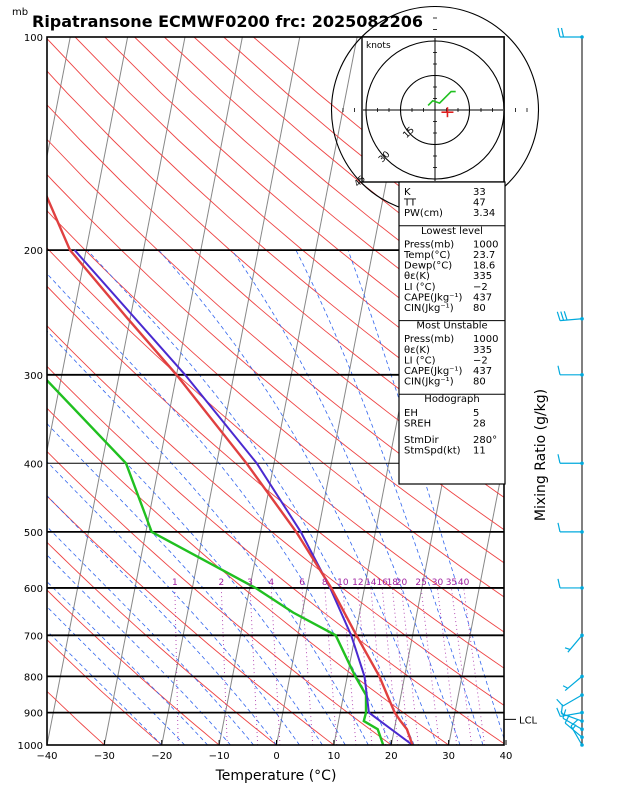 Image resolution: width=618 pixels, height=800 pixels. Describe the element at coordinates (276, 756) in the screenshot. I see `x-tick-label: 0` at that location.